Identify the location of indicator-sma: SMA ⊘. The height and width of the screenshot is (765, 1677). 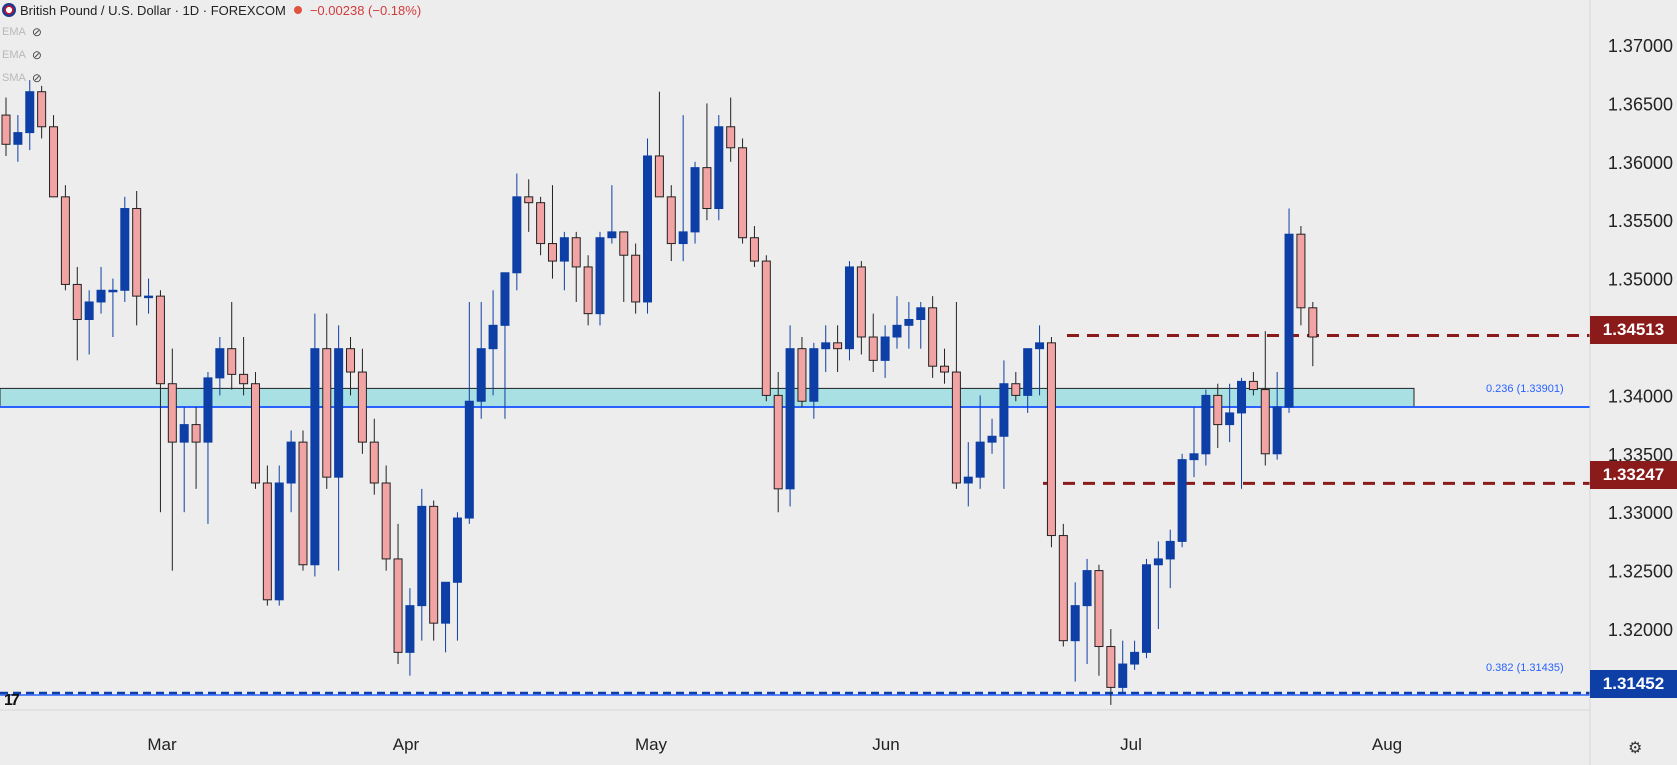
(22, 78).